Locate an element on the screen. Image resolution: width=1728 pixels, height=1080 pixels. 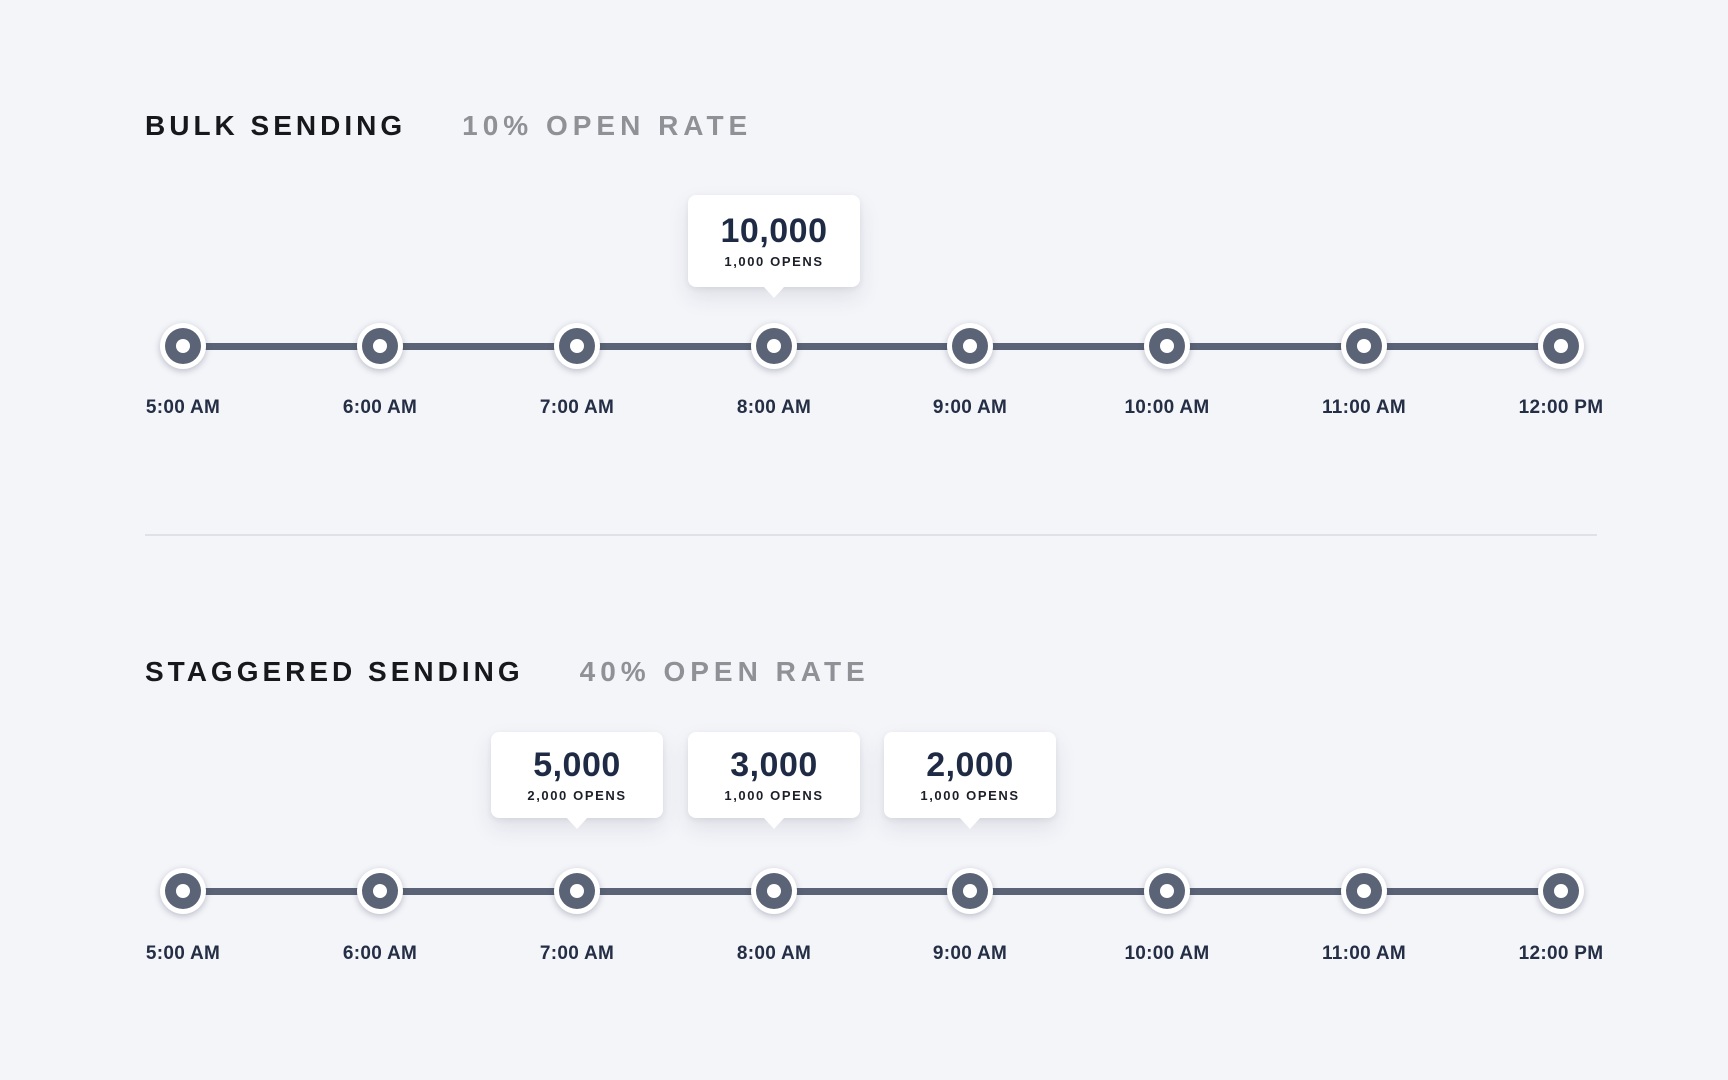
value-tooltip: 10,000 1,000 OPENS is located at coordinates (774, 246).